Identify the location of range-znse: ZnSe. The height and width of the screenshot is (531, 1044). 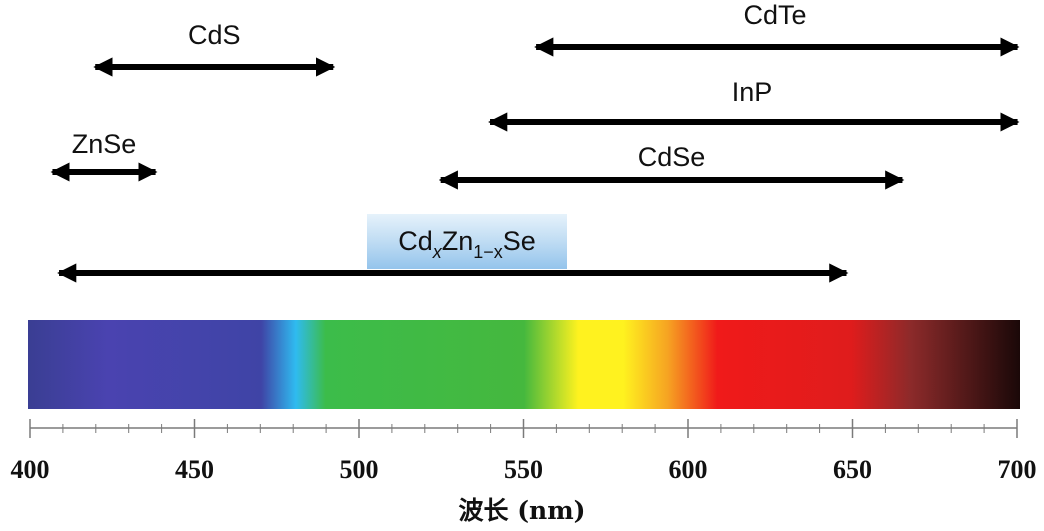
(104, 155).